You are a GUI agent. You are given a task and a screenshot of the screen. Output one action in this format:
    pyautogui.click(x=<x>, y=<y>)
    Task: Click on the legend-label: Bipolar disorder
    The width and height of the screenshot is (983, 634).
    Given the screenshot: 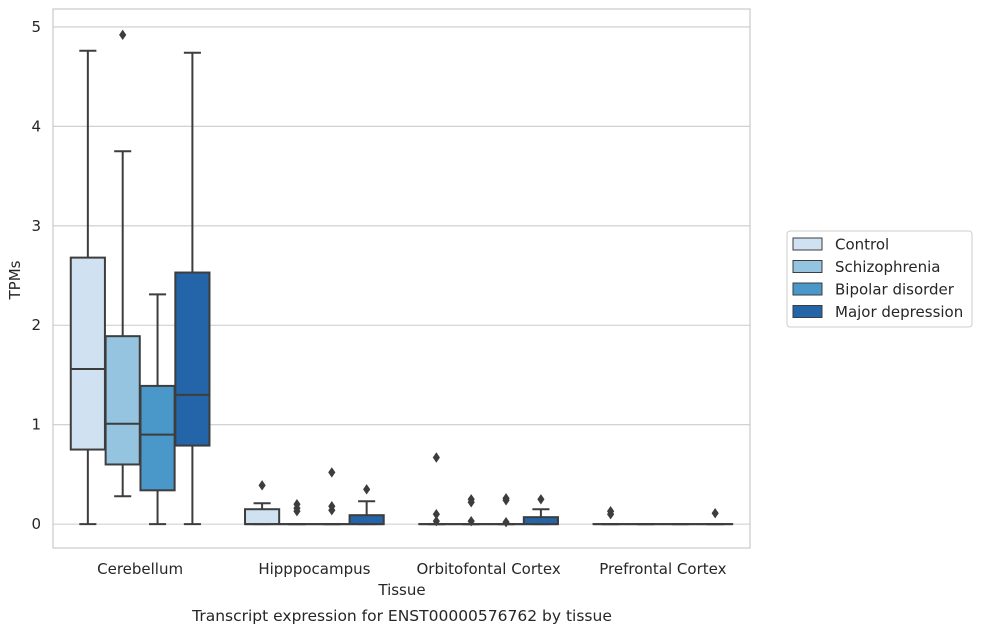 What is the action you would take?
    pyautogui.click(x=895, y=290)
    